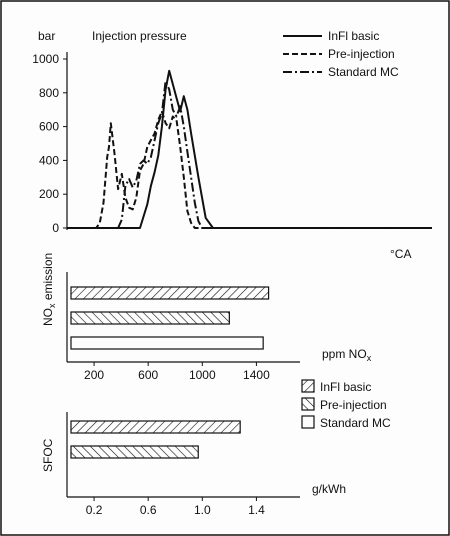 The image size is (450, 536). What do you see at coordinates (329, 489) in the screenshot?
I see `x-axis-label: g/kWh` at bounding box center [329, 489].